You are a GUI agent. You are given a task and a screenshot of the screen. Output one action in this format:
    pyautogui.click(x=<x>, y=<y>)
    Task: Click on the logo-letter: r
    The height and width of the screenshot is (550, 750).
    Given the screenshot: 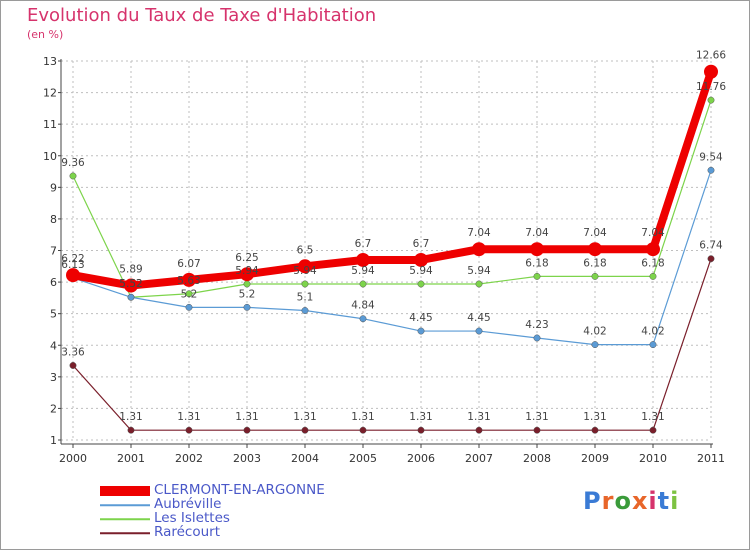 What is the action you would take?
    pyautogui.click(x=608, y=501)
    